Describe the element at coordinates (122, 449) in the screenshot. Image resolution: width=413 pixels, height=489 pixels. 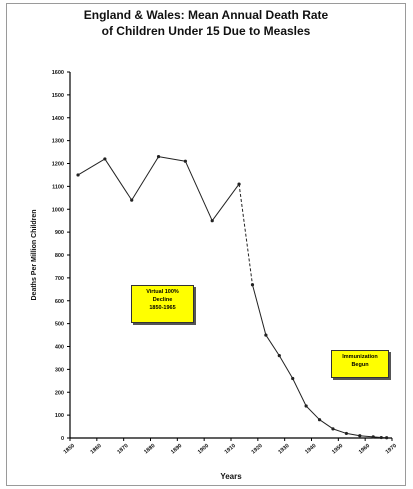
I see `x-tick-label: 1870` at that location.